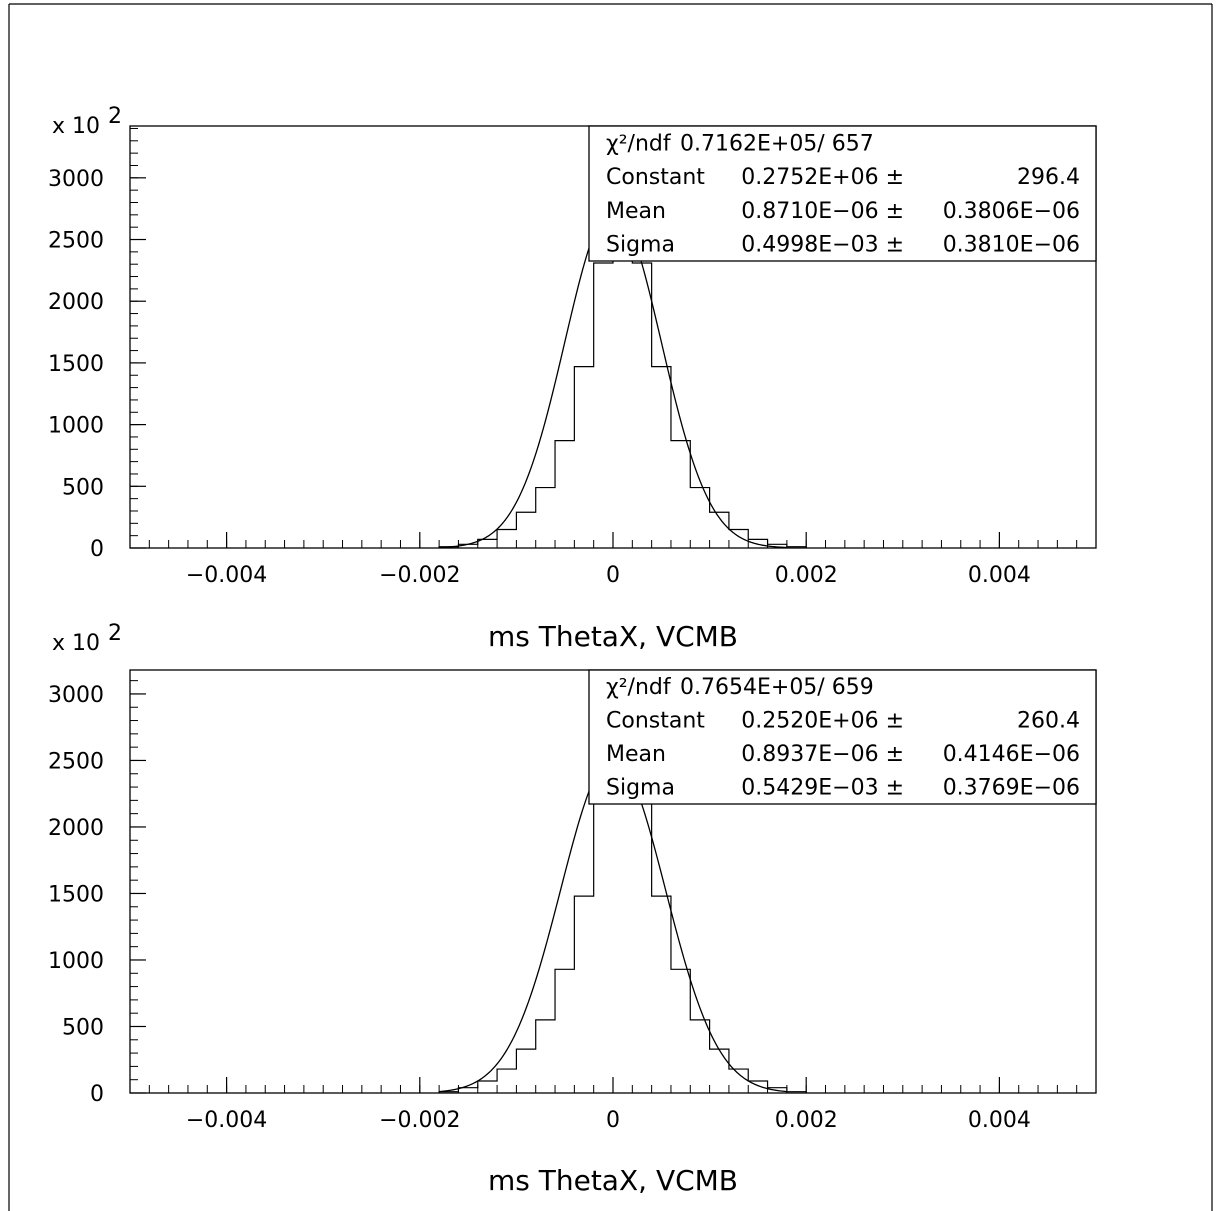 The image size is (1216, 1211). Describe the element at coordinates (1048, 721) in the screenshot. I see `stats-constant-error: 260.4` at that location.